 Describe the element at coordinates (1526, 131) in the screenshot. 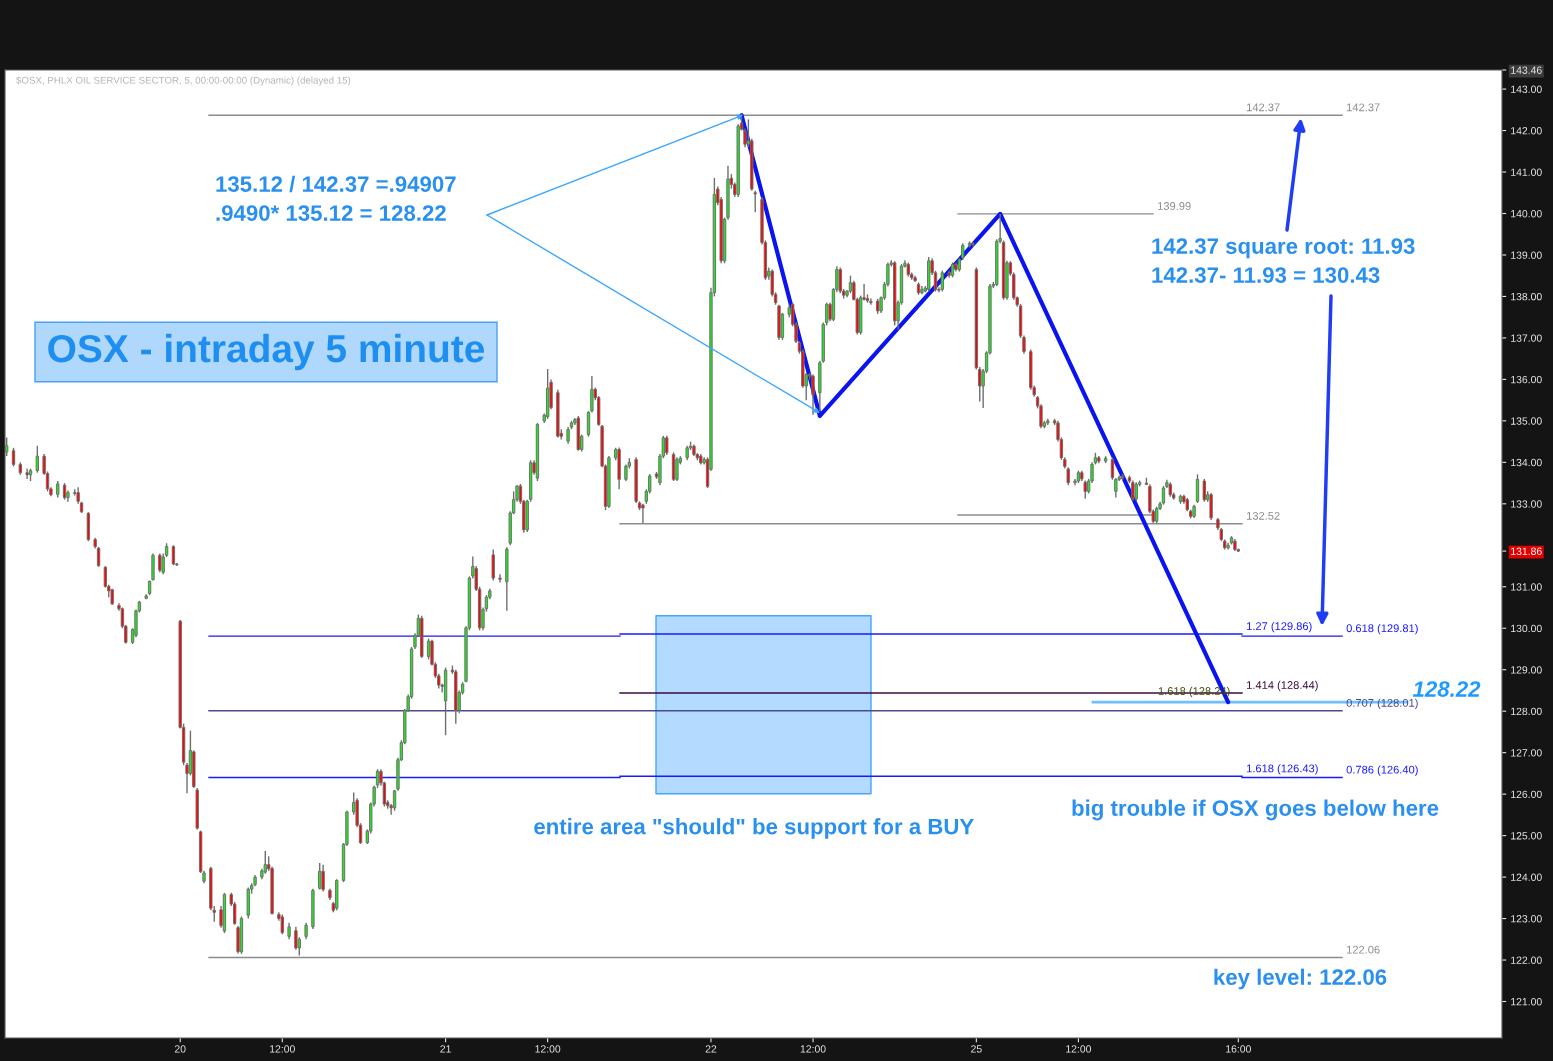

I see `y-tick-label: 142.00` at that location.